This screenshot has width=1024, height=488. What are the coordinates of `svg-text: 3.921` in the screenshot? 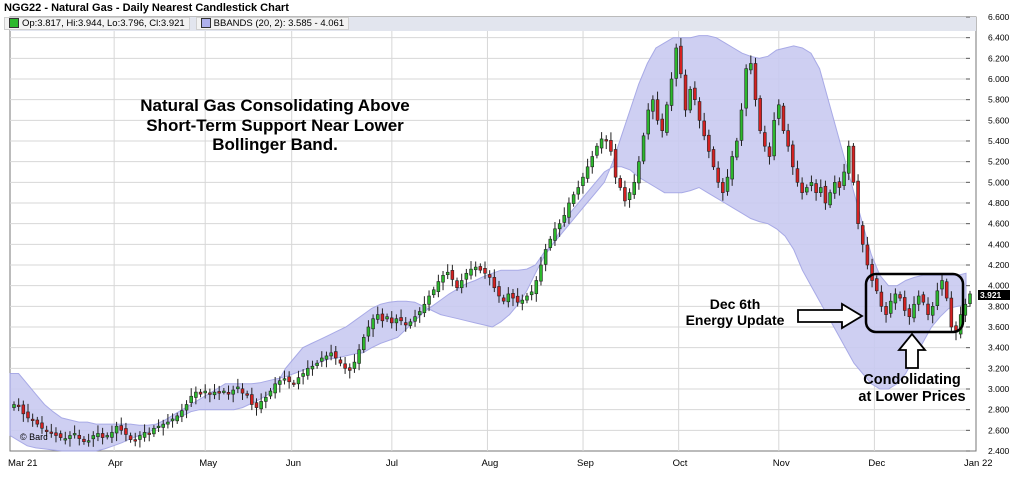 It's located at (991, 295).